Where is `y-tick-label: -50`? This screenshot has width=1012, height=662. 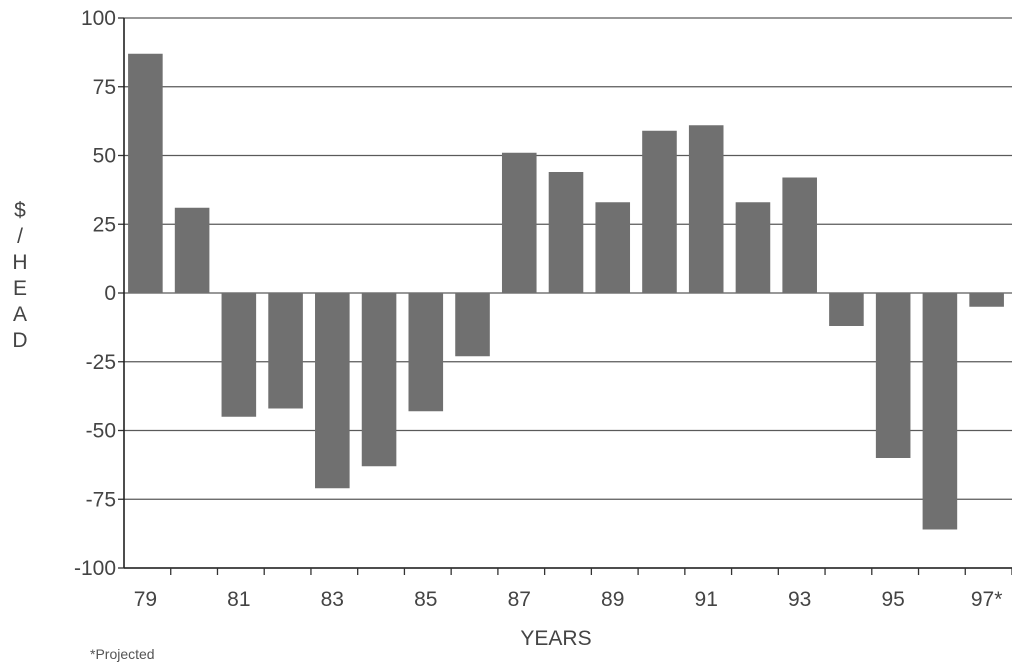 y-tick-label: -50 is located at coordinates (101, 431).